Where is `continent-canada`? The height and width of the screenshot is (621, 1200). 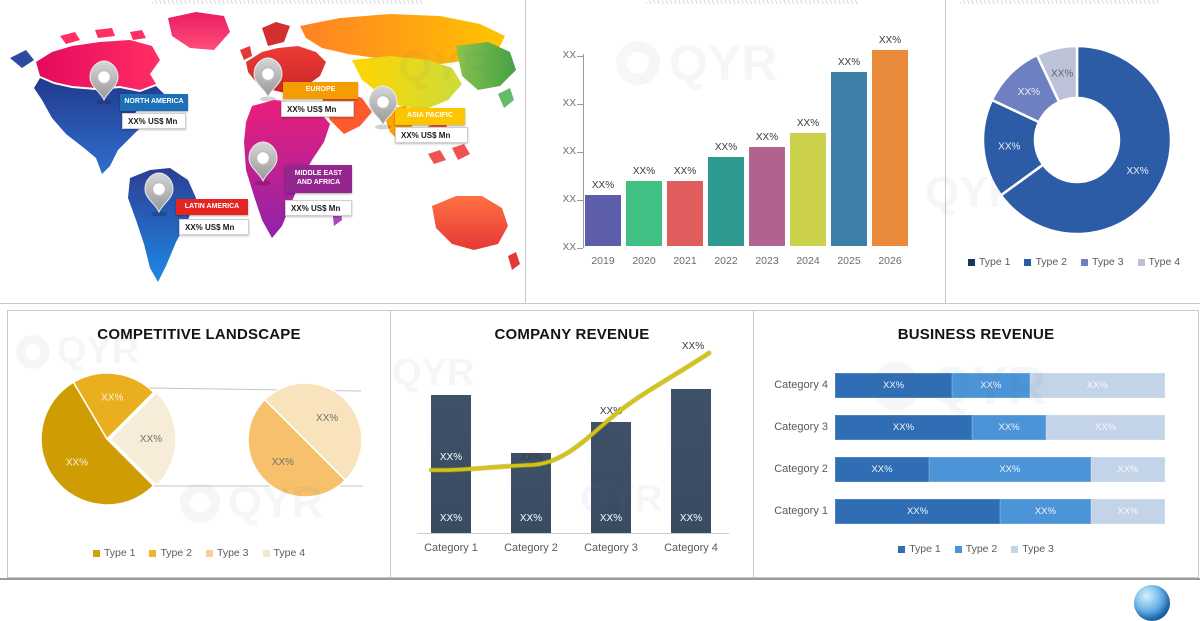 continent-canada is located at coordinates (98, 65).